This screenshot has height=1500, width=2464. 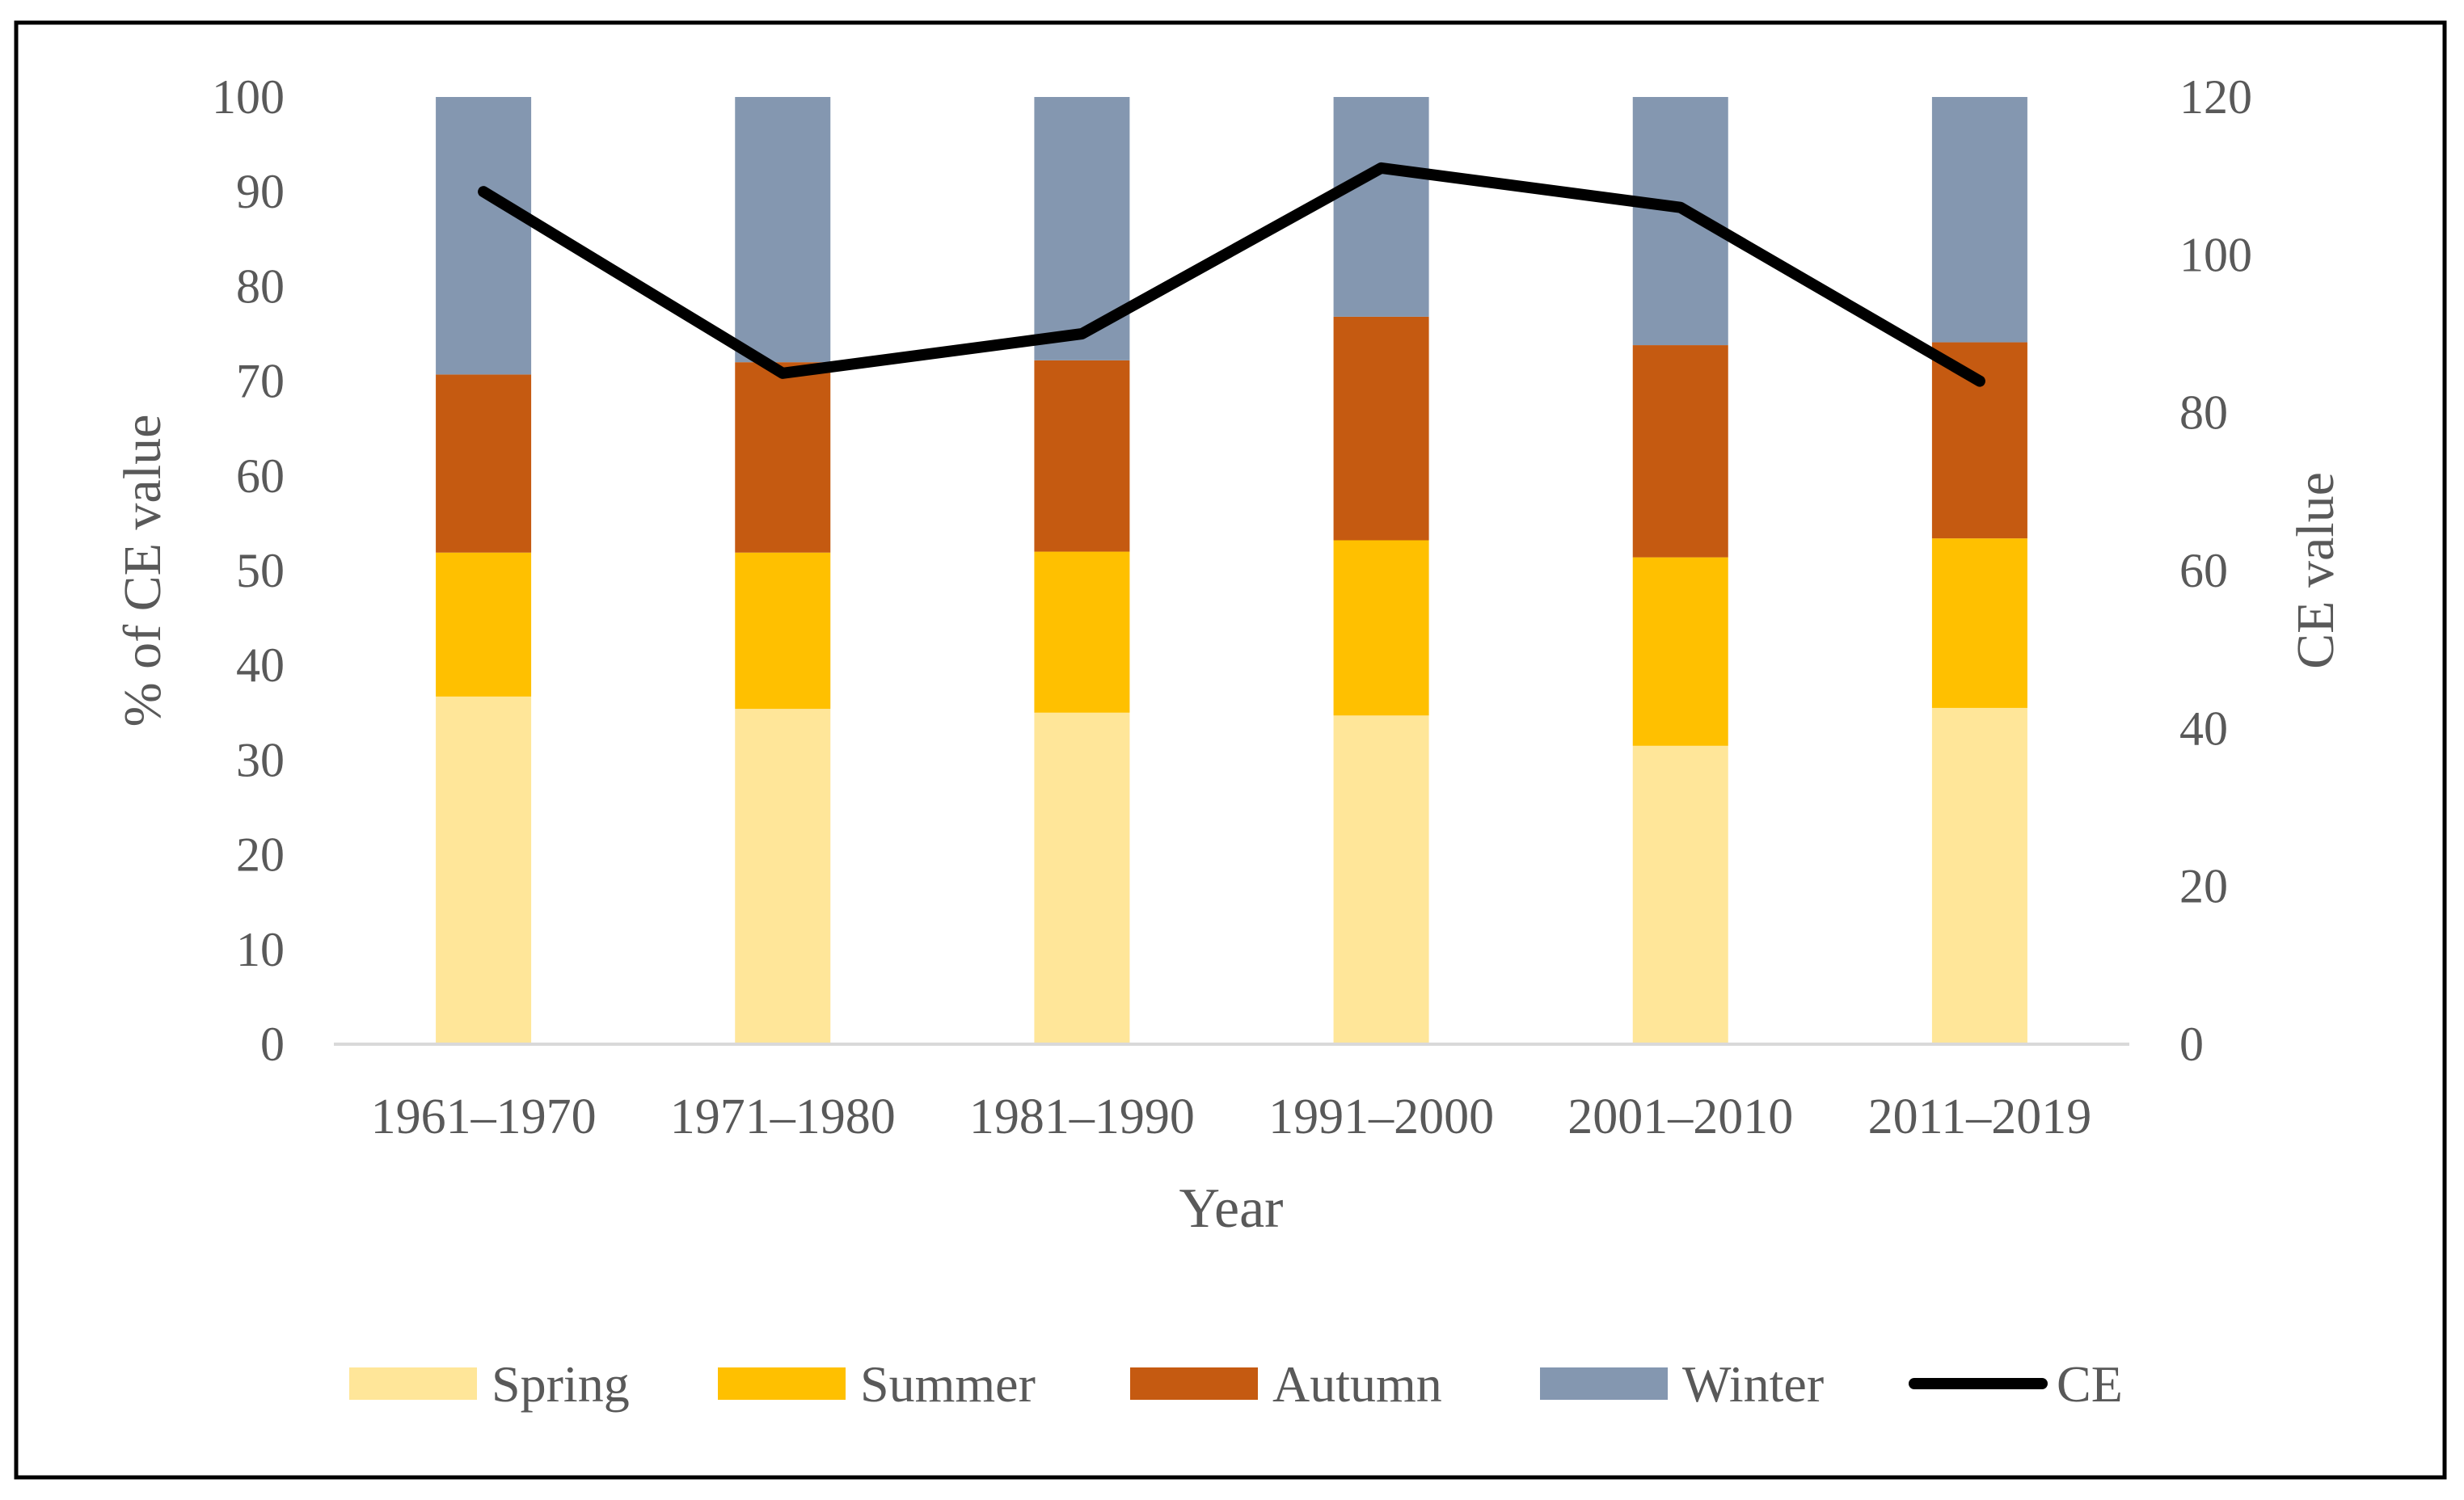 What do you see at coordinates (2090, 1384) in the screenshot?
I see `legend-label: CE` at bounding box center [2090, 1384].